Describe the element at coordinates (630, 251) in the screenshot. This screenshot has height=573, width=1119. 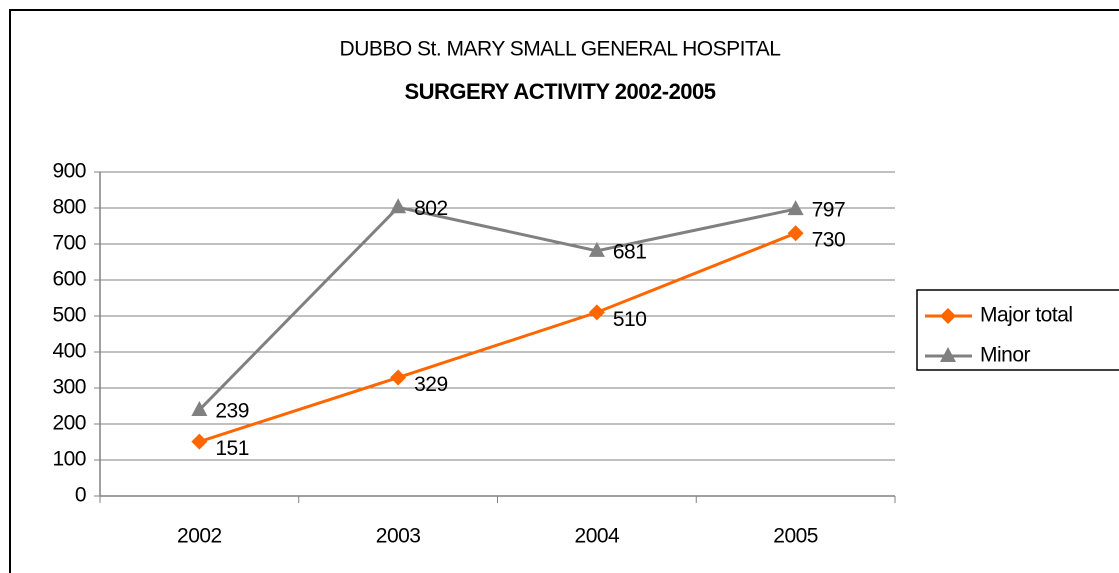
I see `data-label: 681` at that location.